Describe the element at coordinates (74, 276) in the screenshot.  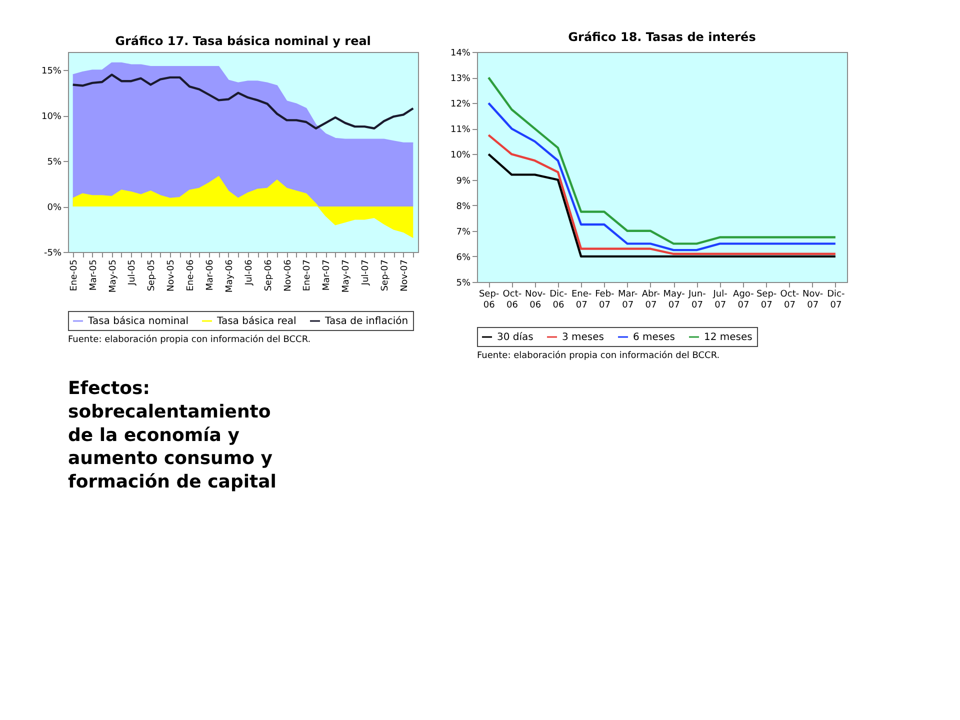
I see `x-tick-label: Ene-05` at that location.